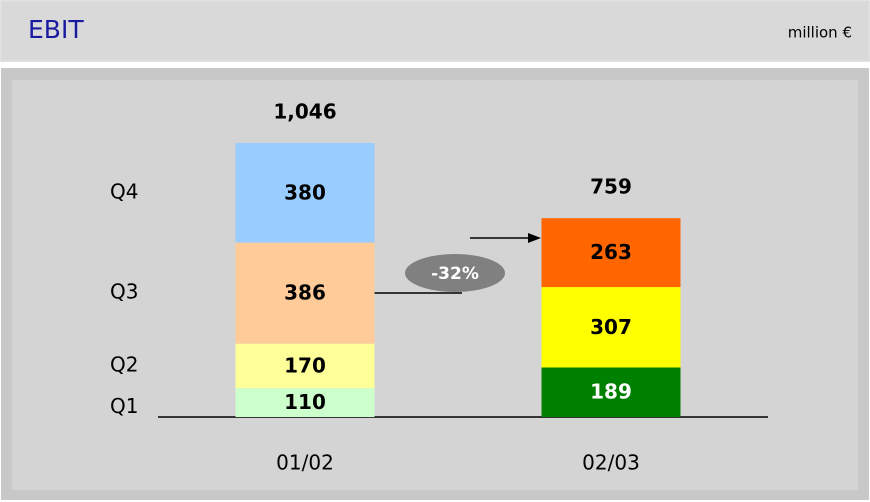  What do you see at coordinates (124, 364) in the screenshot?
I see `legend-label: Q2` at bounding box center [124, 364].